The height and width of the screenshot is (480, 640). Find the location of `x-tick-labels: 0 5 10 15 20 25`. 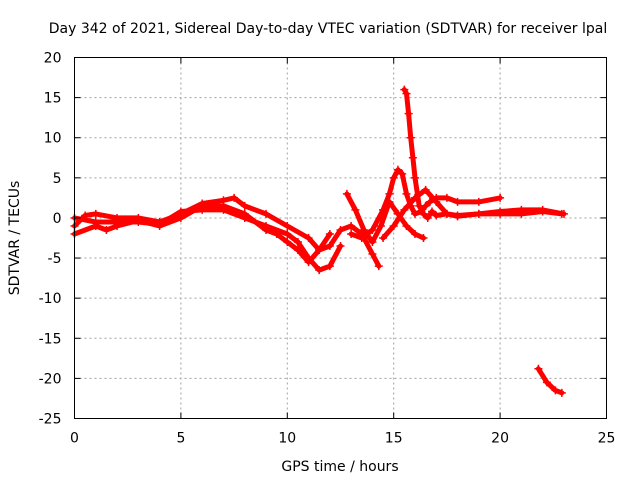

x-tick-labels: 0 5 10 15 20 25 is located at coordinates (342, 439).